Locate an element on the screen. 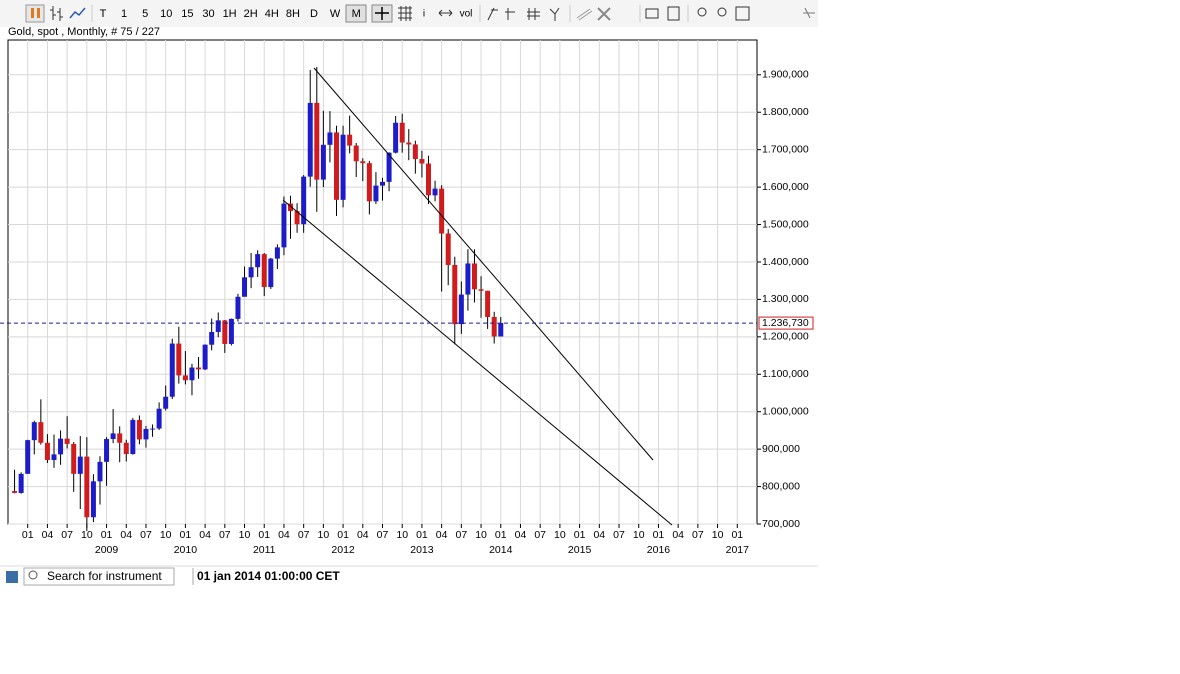 The height and width of the screenshot is (674, 1180). search-box is located at coordinates (99, 576).